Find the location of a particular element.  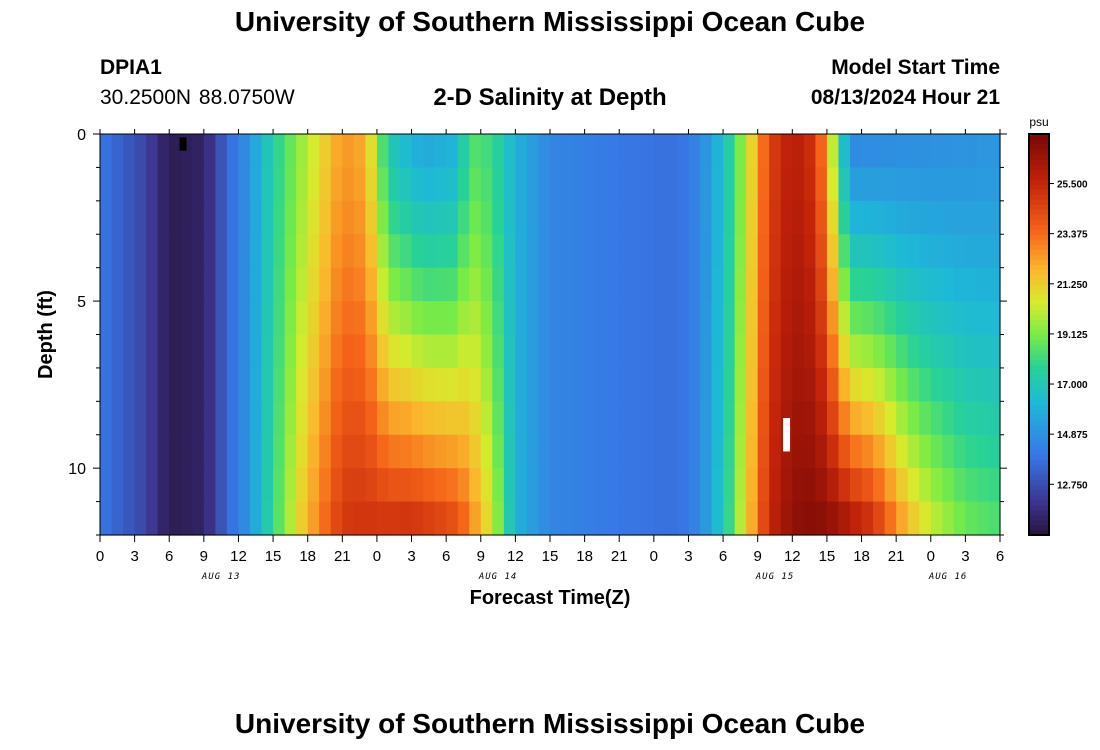

colorbar-tick-label: 19.125 is located at coordinates (1072, 335).